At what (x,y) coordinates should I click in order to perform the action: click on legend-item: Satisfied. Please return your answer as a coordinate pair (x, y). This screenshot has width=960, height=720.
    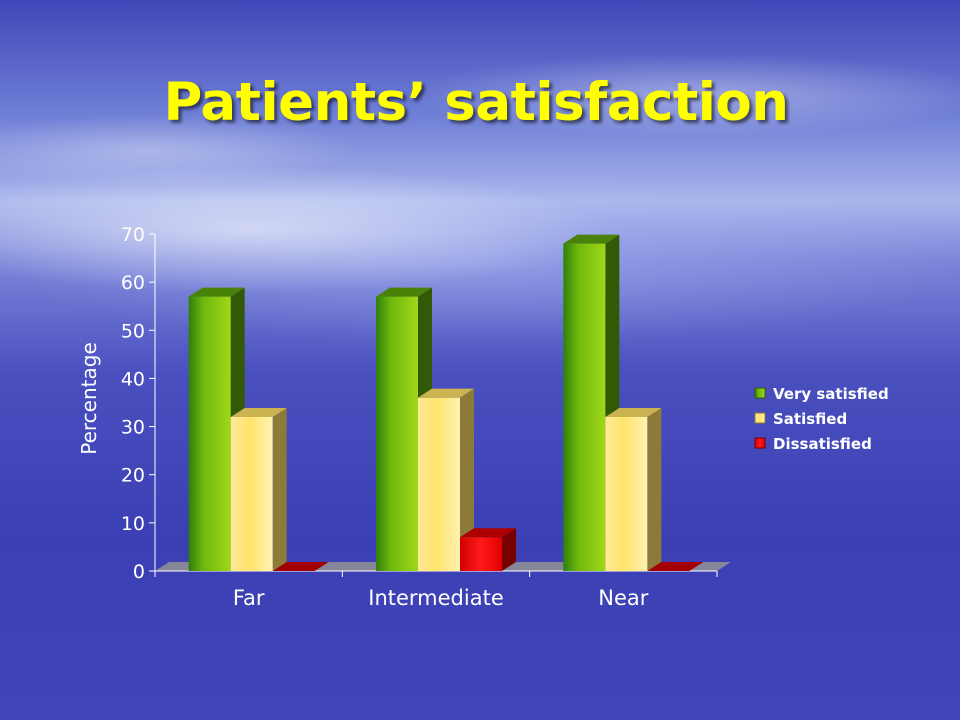
    Looking at the image, I should click on (800, 419).